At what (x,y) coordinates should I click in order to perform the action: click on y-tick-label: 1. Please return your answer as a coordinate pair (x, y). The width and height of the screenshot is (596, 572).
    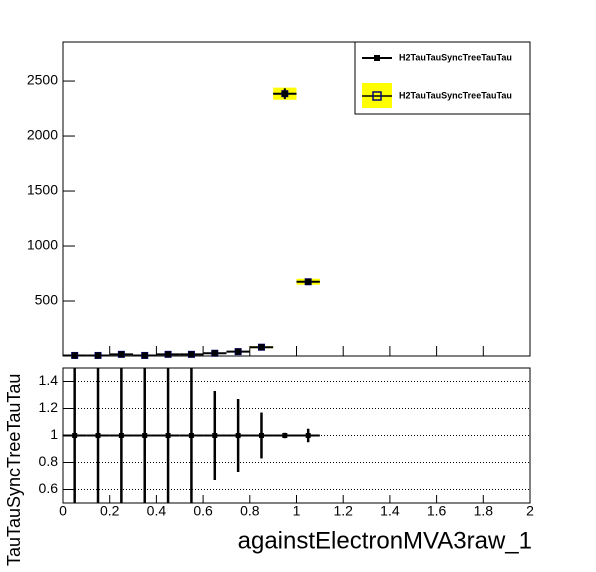
    Looking at the image, I should click on (54, 434).